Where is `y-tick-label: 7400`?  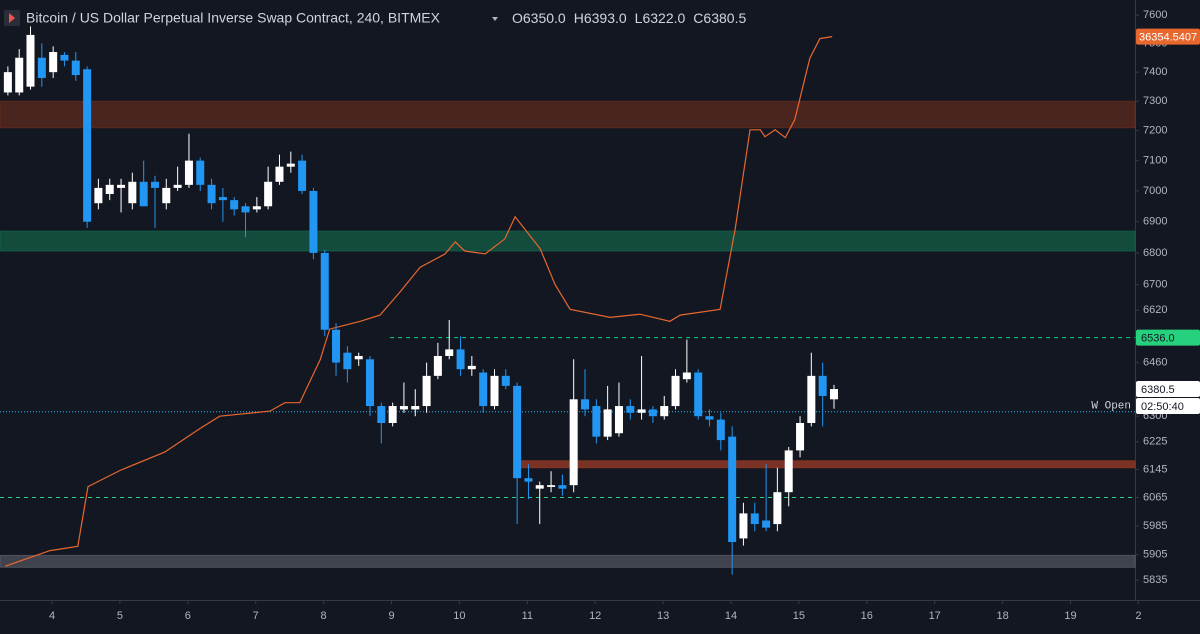
y-tick-label: 7400 is located at coordinates (1155, 72).